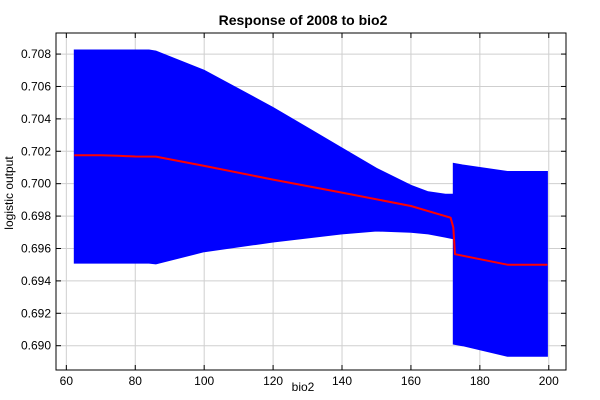 The height and width of the screenshot is (400, 600). What do you see at coordinates (204, 381) in the screenshot?
I see `x-tick-label: 100` at bounding box center [204, 381].